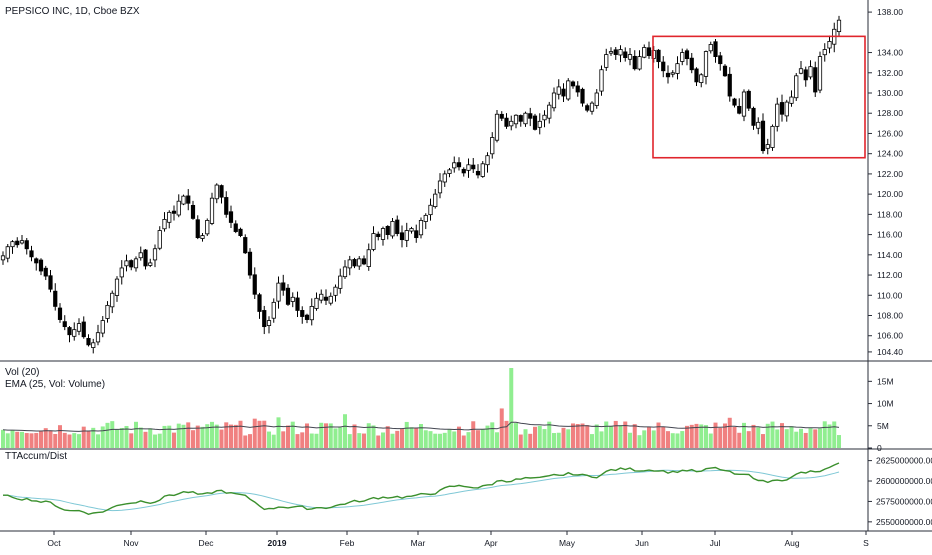 Image resolution: width=932 pixels, height=555 pixels. I want to click on price-tick-label: 106.00, so click(890, 336).